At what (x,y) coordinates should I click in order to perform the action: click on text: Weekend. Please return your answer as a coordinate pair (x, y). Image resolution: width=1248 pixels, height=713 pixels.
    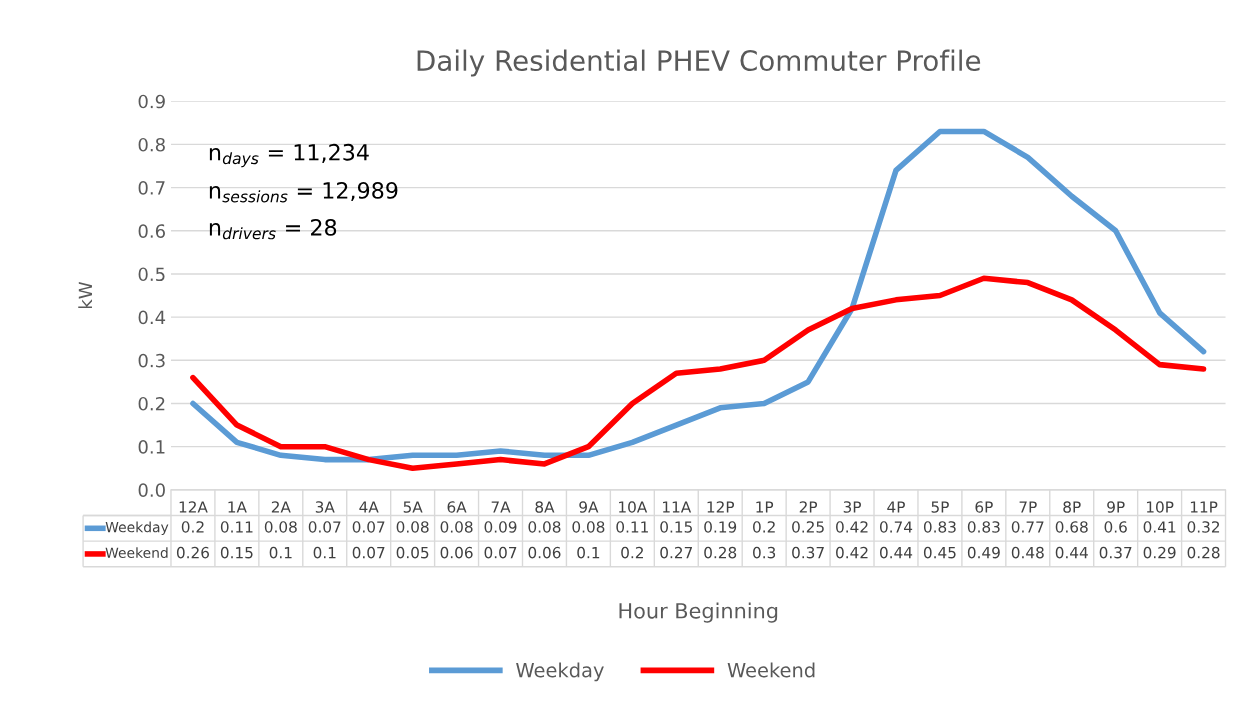
    Looking at the image, I should click on (771, 670).